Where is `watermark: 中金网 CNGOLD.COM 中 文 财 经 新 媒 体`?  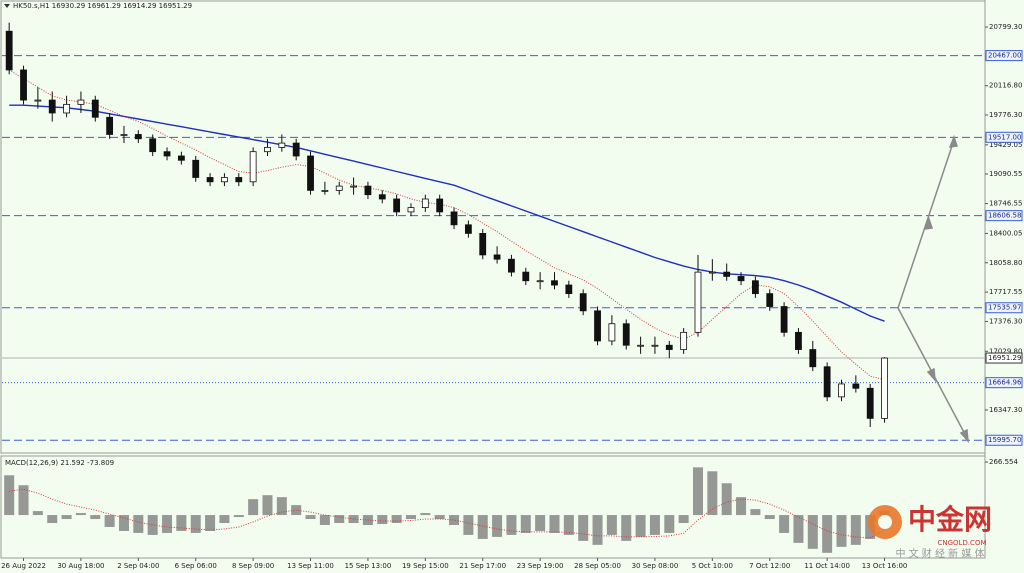 watermark: 中金网 CNGOLD.COM 中 文 财 经 新 媒 体 is located at coordinates (930, 531).